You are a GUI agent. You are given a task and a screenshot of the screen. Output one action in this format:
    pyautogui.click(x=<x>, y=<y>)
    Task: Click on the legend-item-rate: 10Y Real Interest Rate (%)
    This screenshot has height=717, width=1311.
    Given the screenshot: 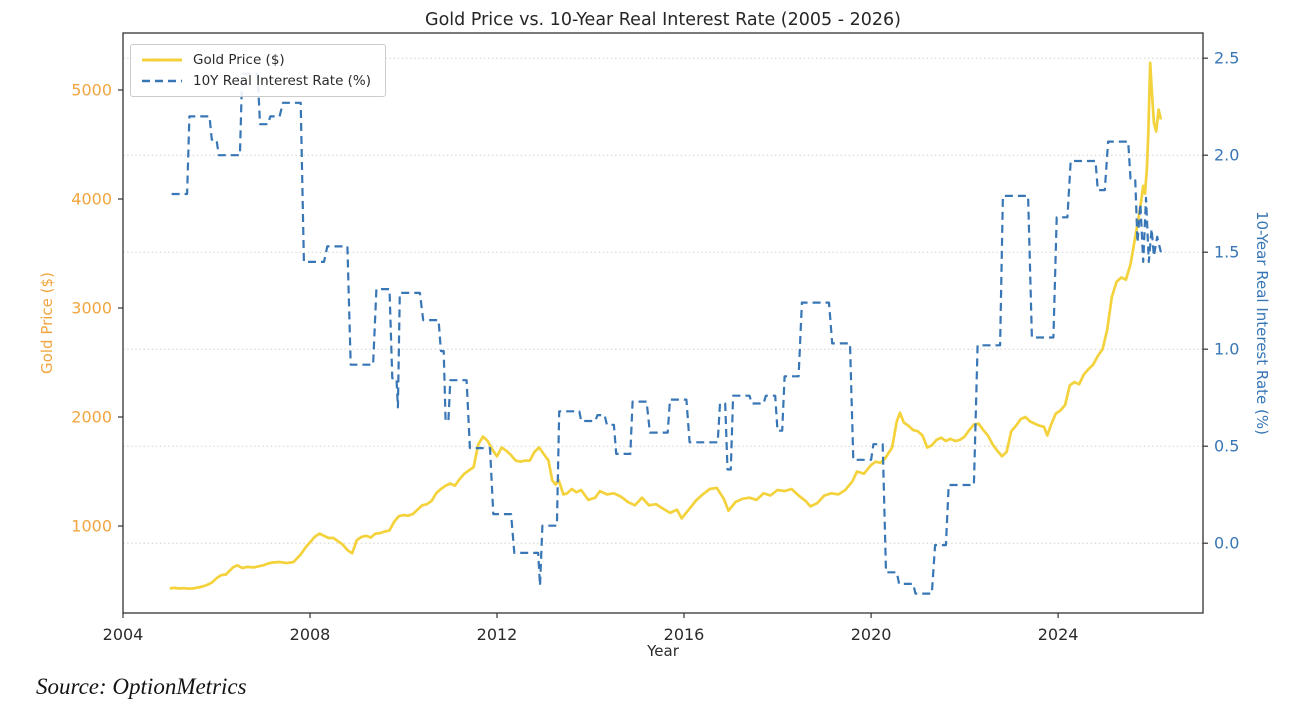 What is the action you would take?
    pyautogui.click(x=256, y=81)
    